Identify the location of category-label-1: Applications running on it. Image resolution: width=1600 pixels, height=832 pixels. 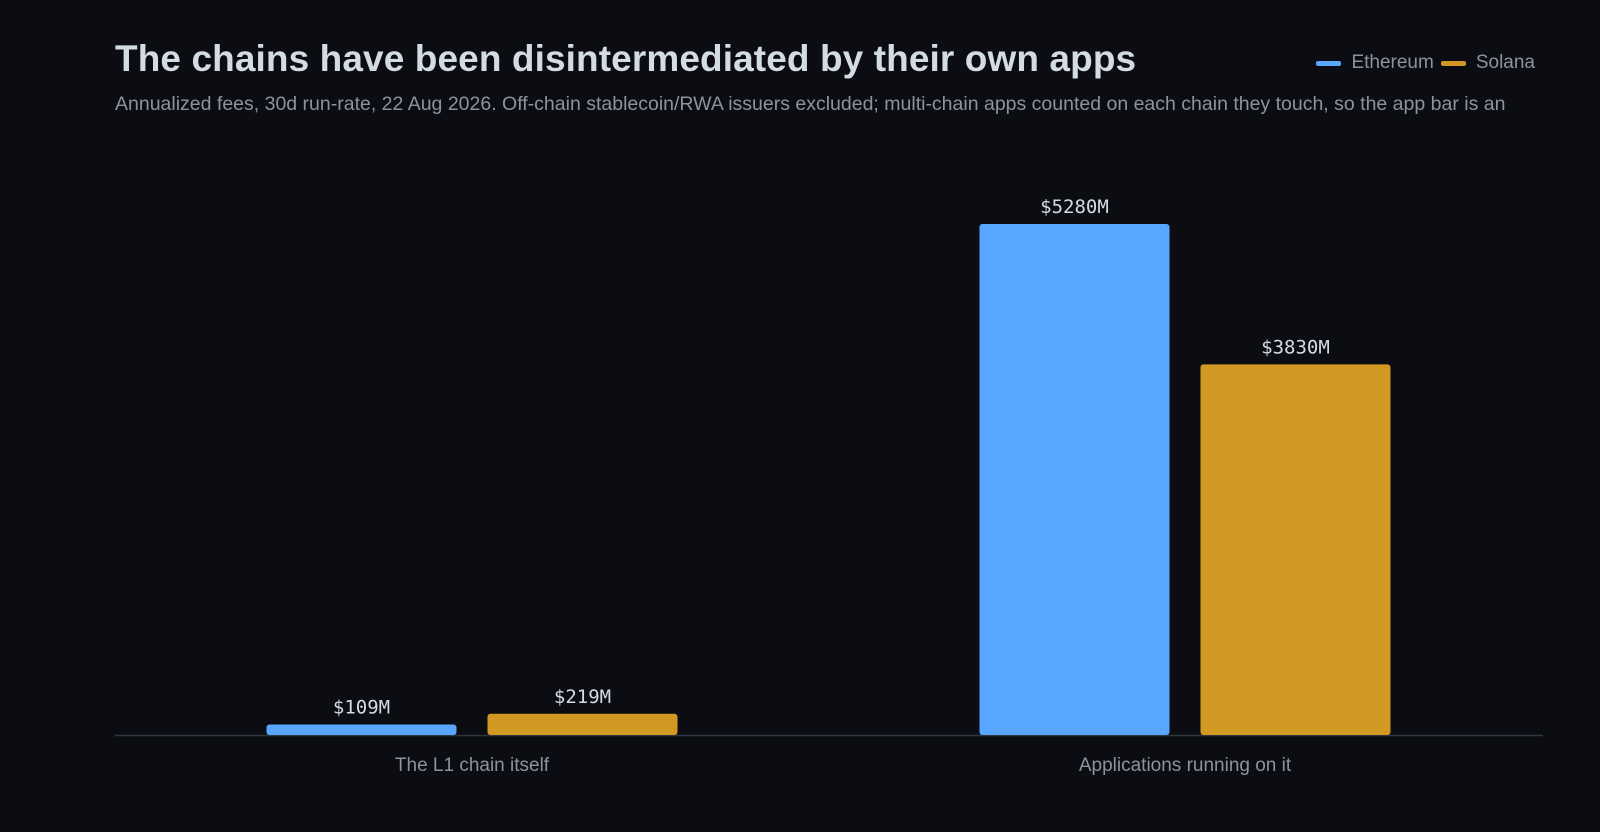
(1185, 765).